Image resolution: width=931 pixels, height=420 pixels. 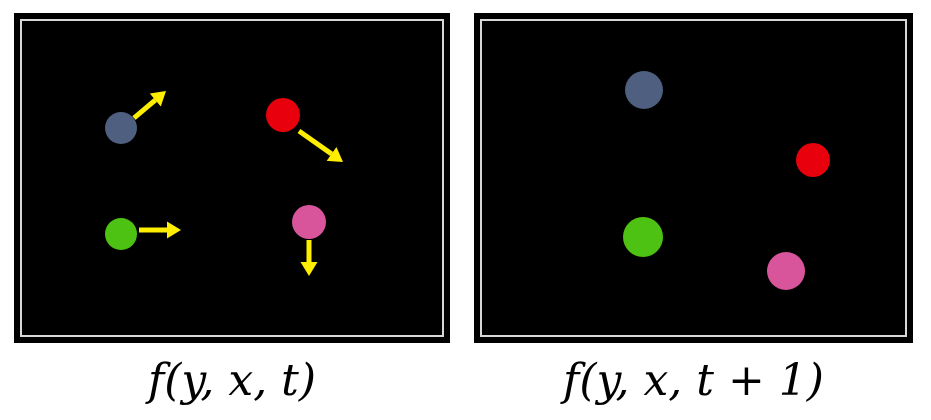 I want to click on frame-t-red-motion-arrow-shaft, so click(x=315, y=142).